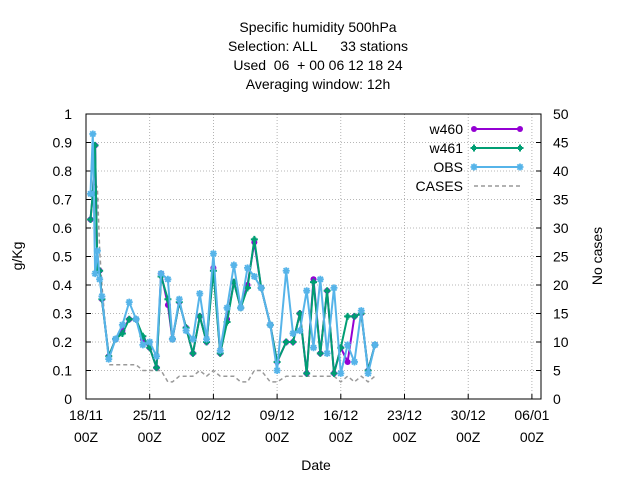 The height and width of the screenshot is (485, 640). What do you see at coordinates (468, 186) in the screenshot?
I see `legend-item-cases: CASES` at bounding box center [468, 186].